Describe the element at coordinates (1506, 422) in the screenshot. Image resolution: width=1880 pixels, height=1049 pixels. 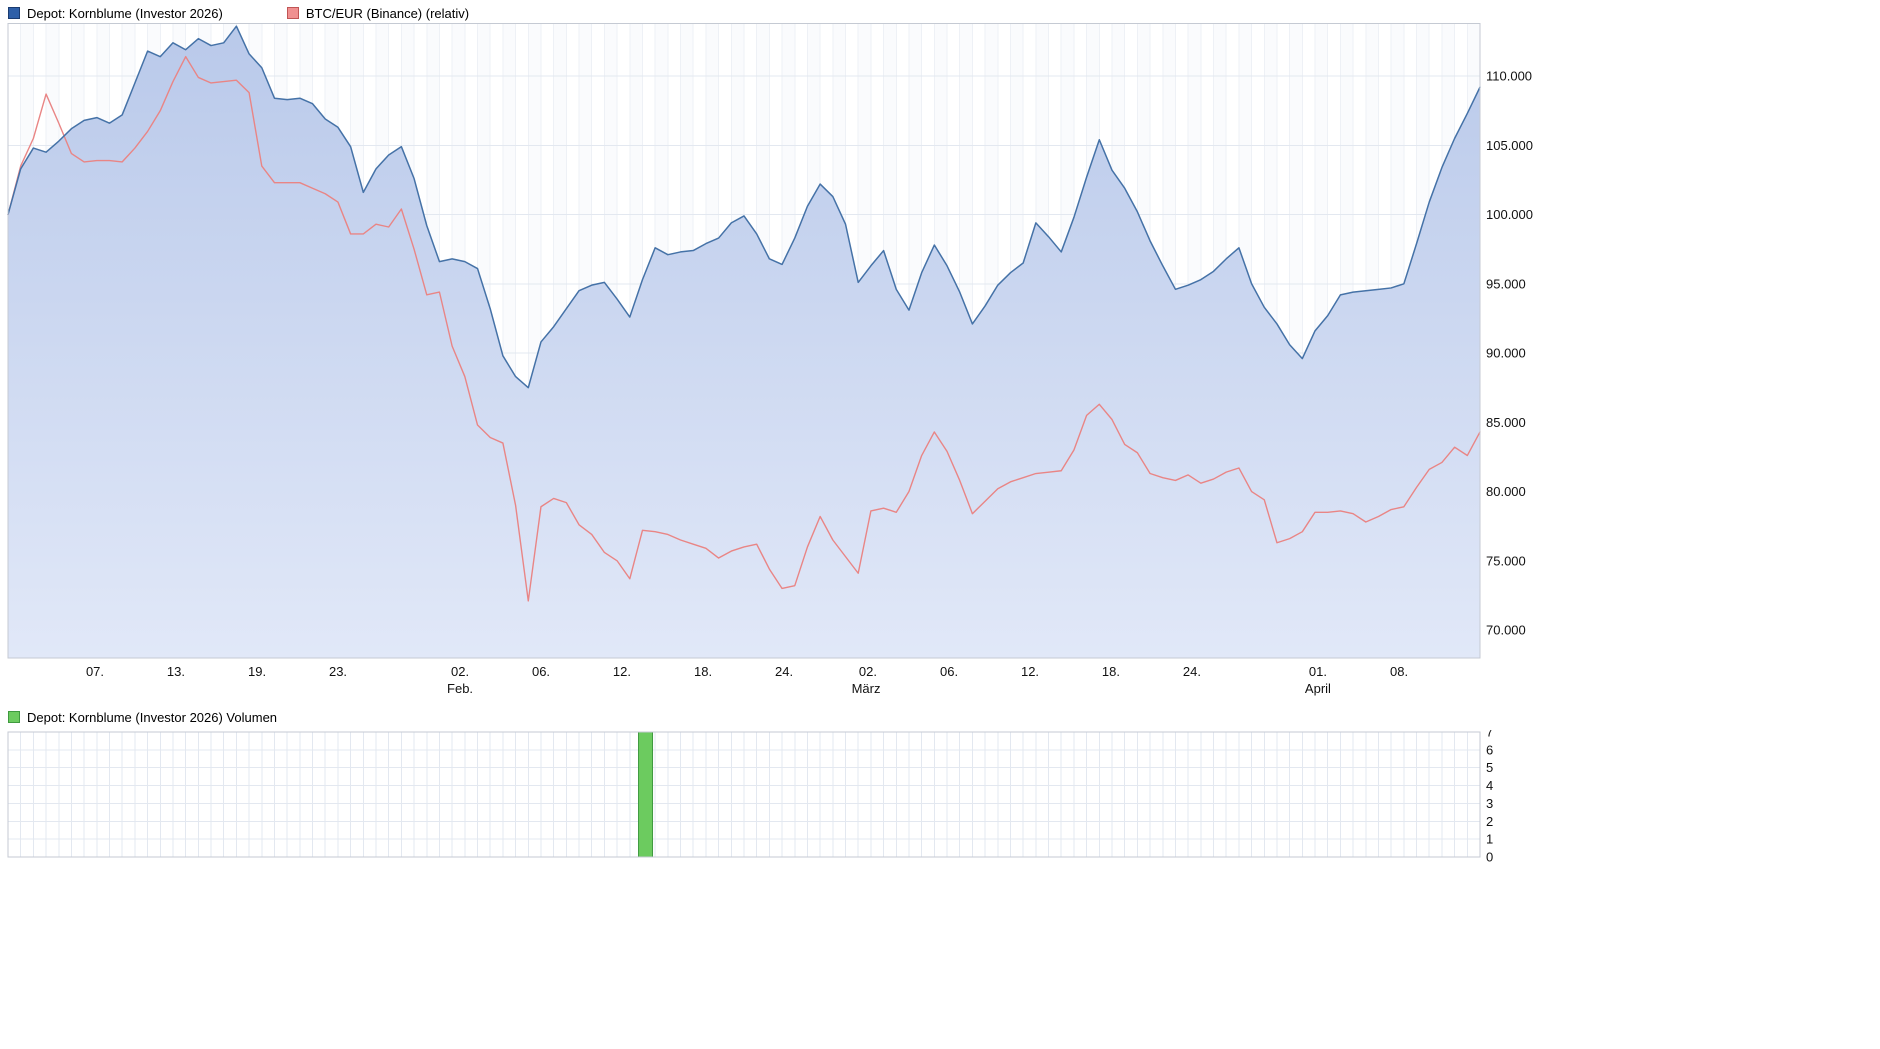
I see `svg-text: 85.000` at that location.